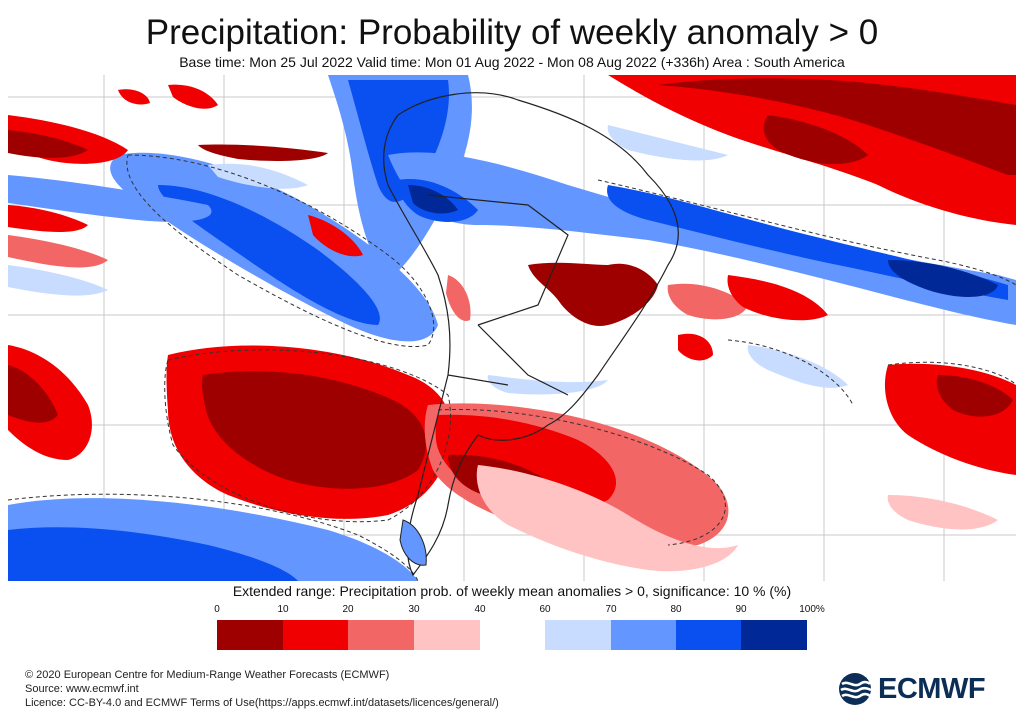 The image size is (1024, 720). I want to click on legend-tick: 100%, so click(812, 609).